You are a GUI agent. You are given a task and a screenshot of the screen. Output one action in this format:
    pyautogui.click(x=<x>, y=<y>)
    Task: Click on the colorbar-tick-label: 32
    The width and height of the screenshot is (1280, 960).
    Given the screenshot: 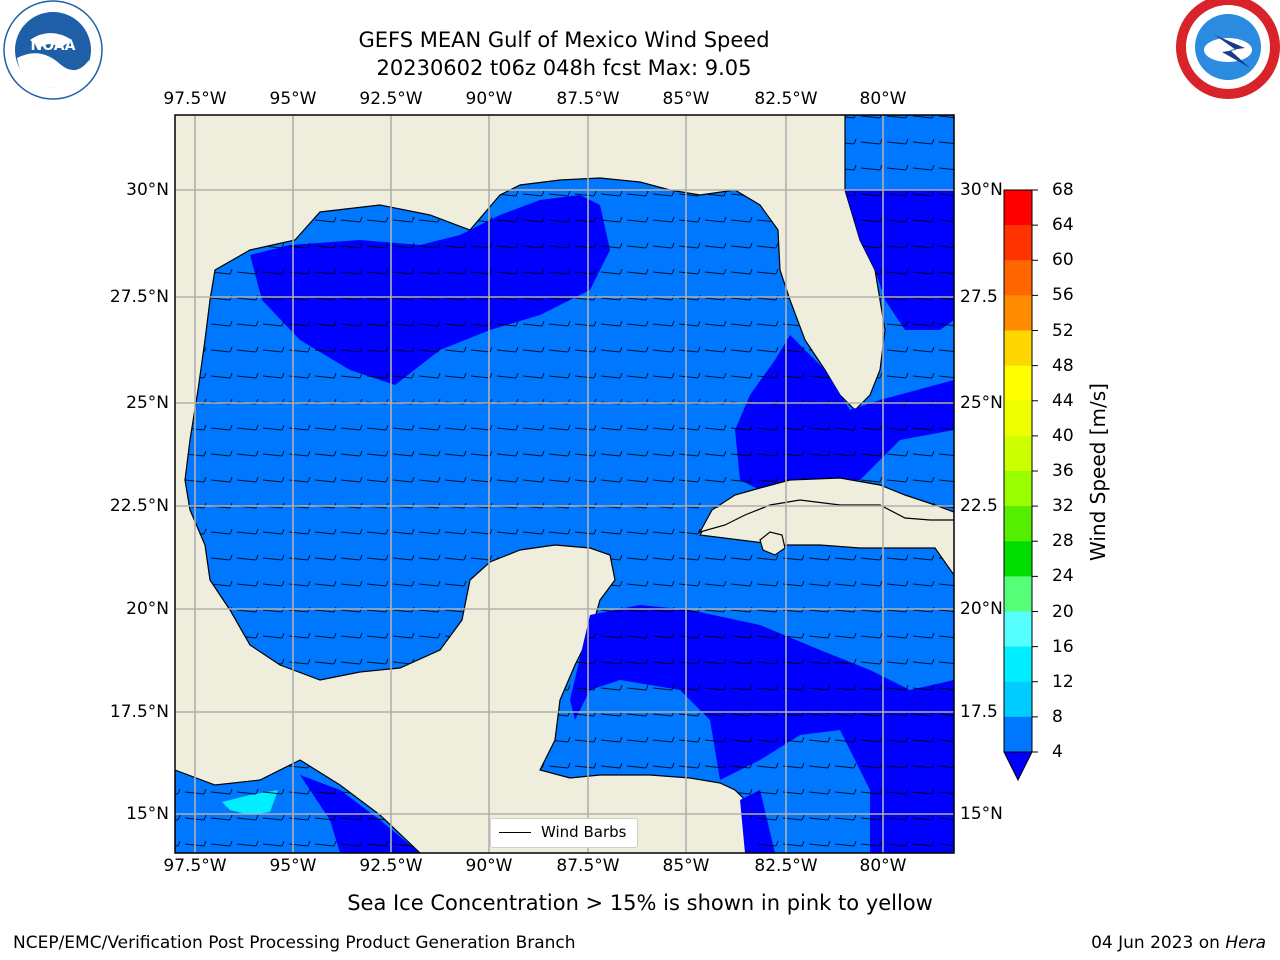 What is the action you would take?
    pyautogui.click(x=1063, y=506)
    